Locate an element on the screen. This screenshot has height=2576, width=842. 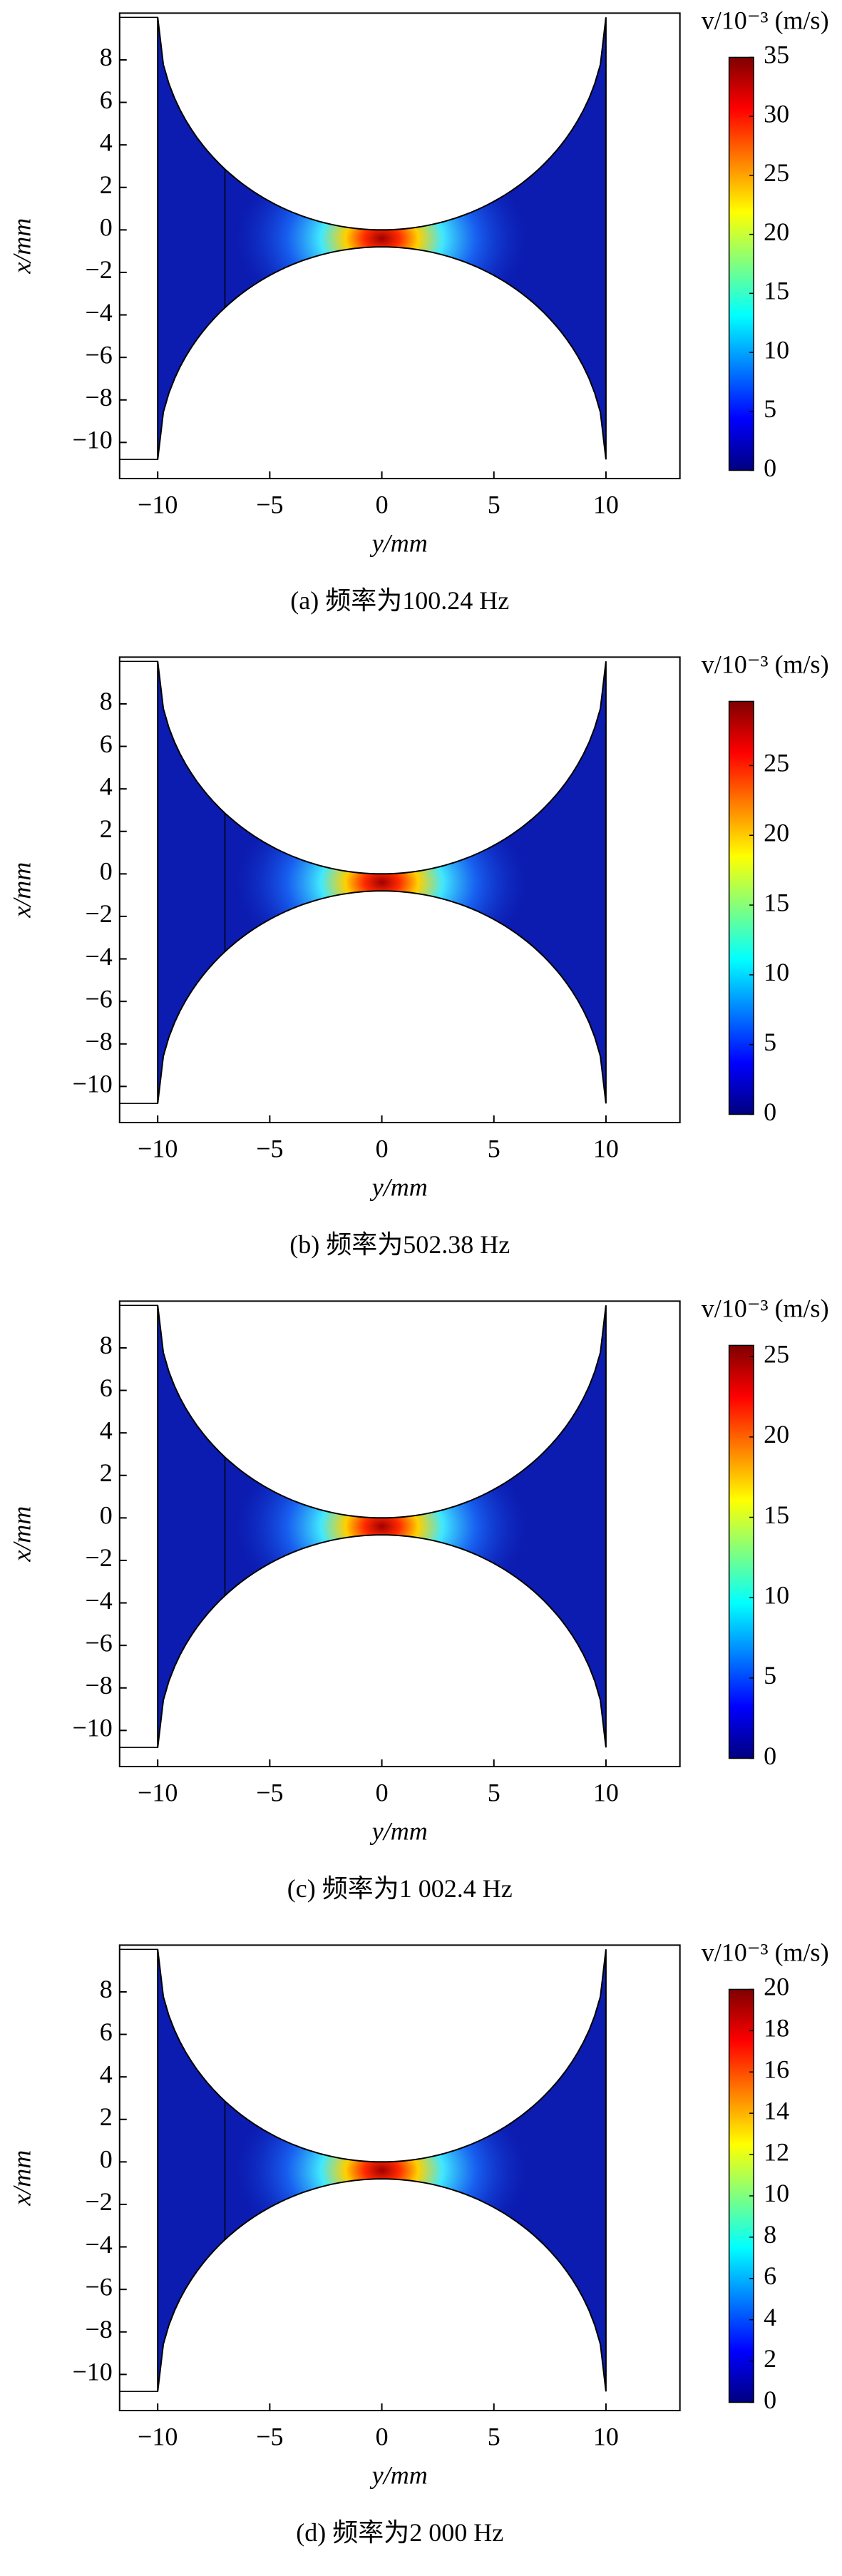
colorbar-tick-label: 2 is located at coordinates (770, 2358).